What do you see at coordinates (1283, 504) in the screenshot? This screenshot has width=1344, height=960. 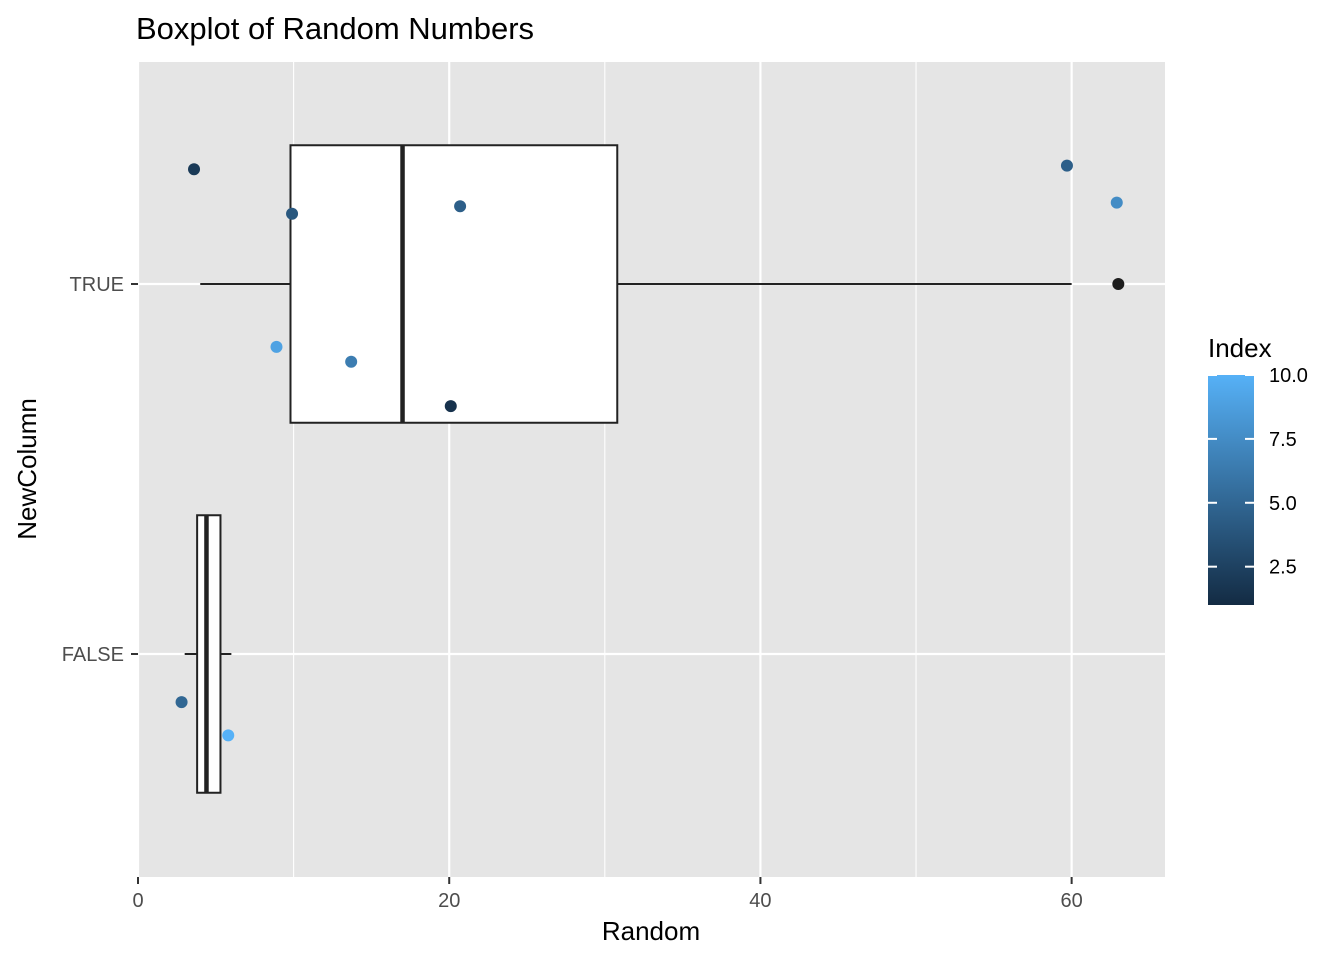 I see `legend-tick-label: 5.0` at bounding box center [1283, 504].